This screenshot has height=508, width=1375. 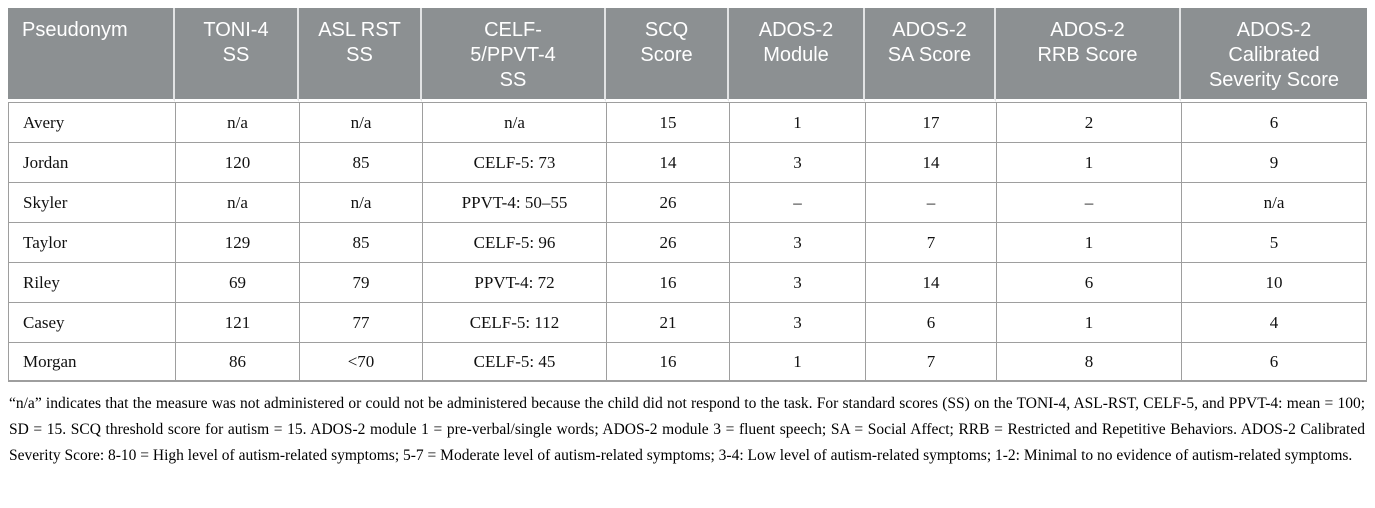 What do you see at coordinates (514, 322) in the screenshot?
I see `cell-celf5-ppvt4-ss: CELF-5: 112` at bounding box center [514, 322].